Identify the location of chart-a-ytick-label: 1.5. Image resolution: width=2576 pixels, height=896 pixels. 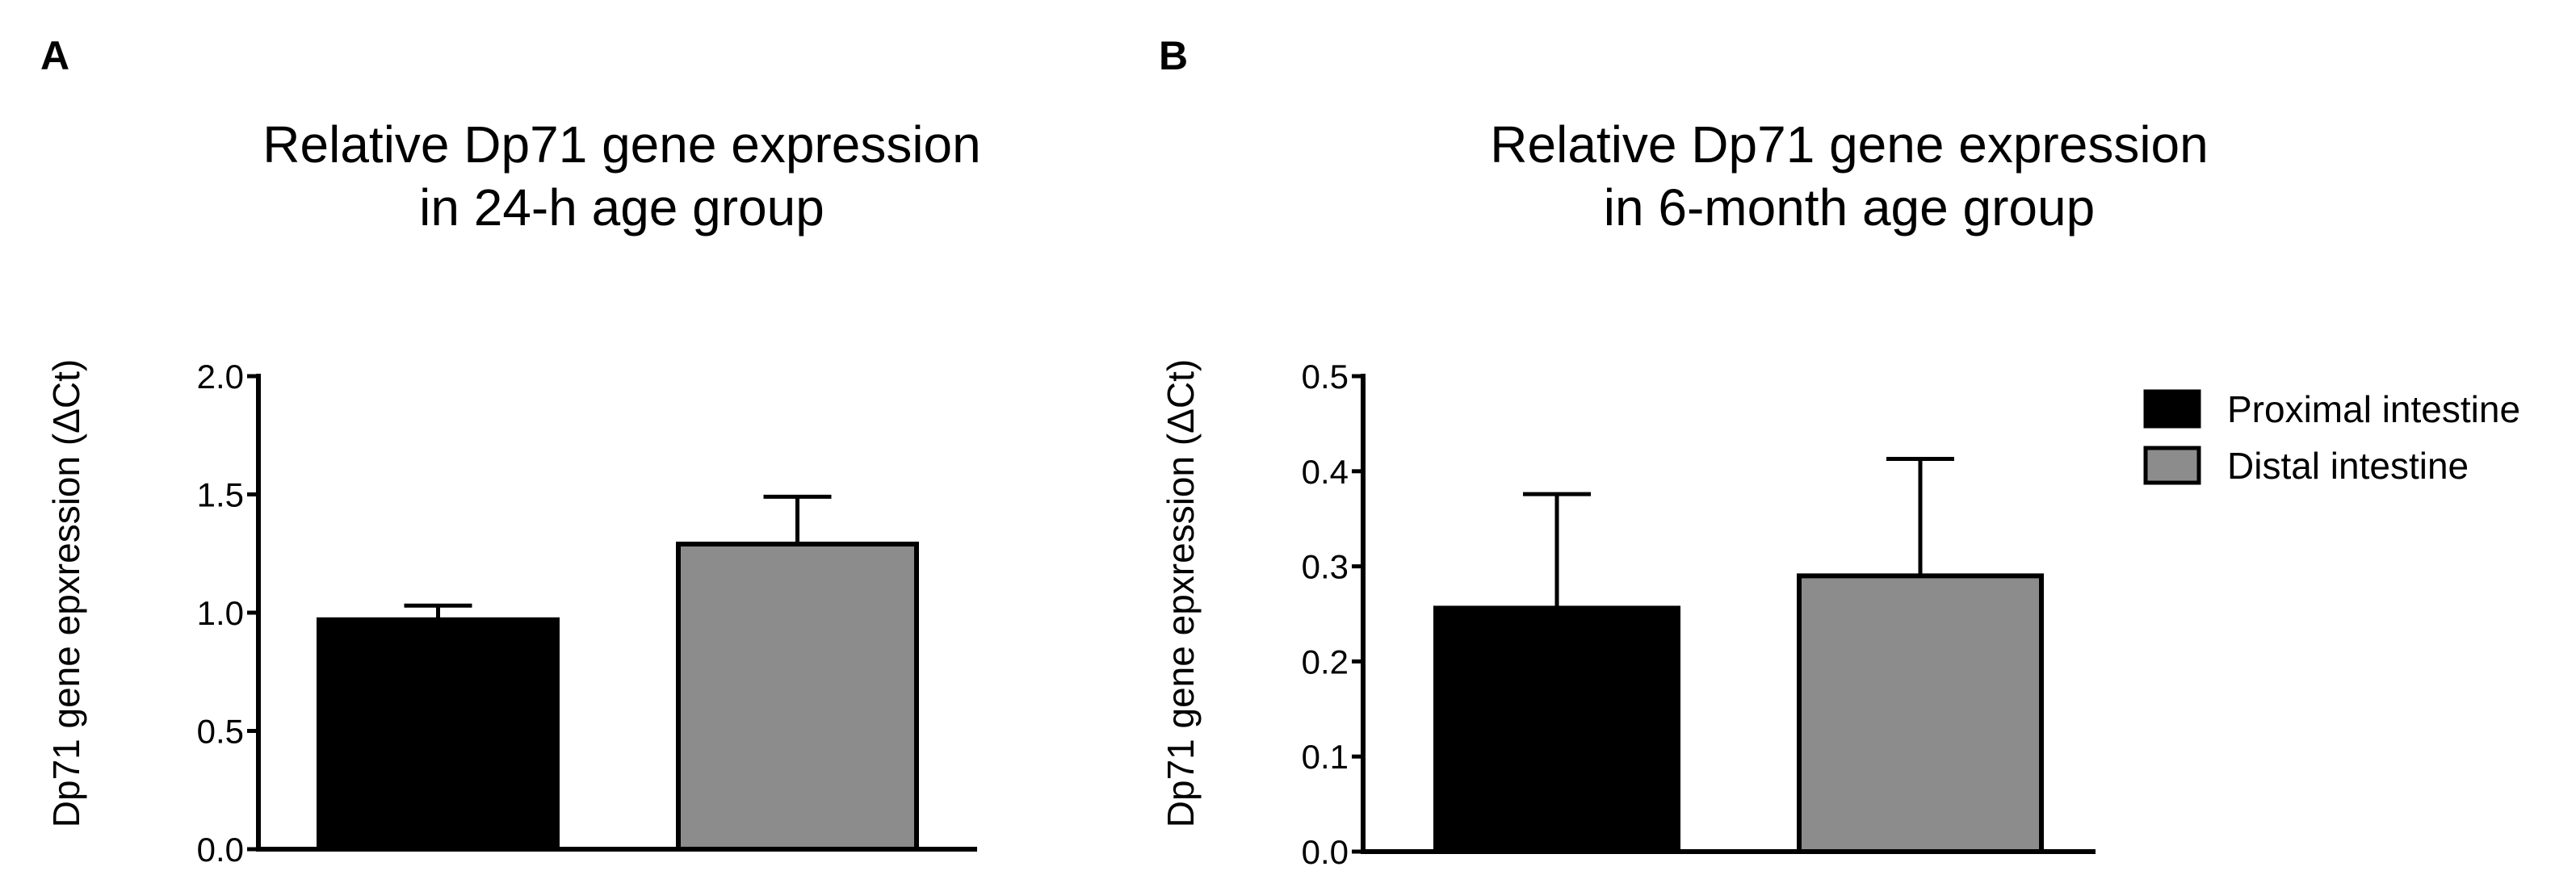
(221, 495).